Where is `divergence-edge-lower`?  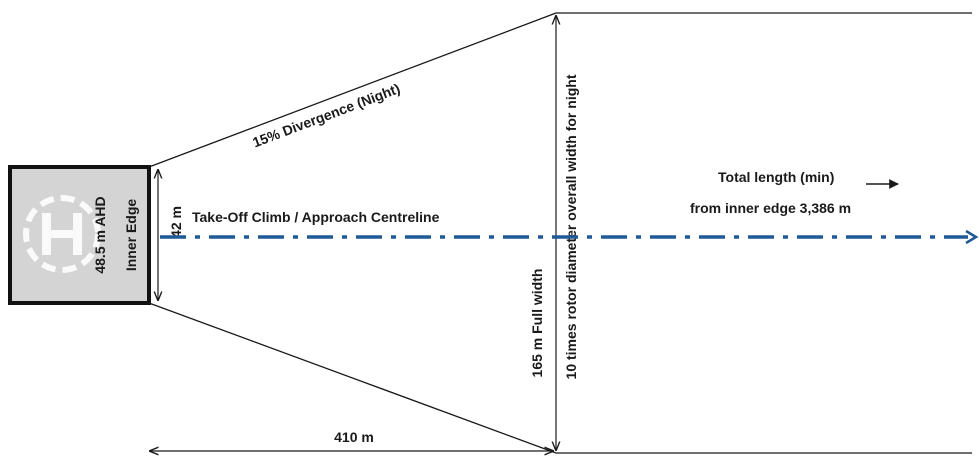 divergence-edge-lower is located at coordinates (352, 378).